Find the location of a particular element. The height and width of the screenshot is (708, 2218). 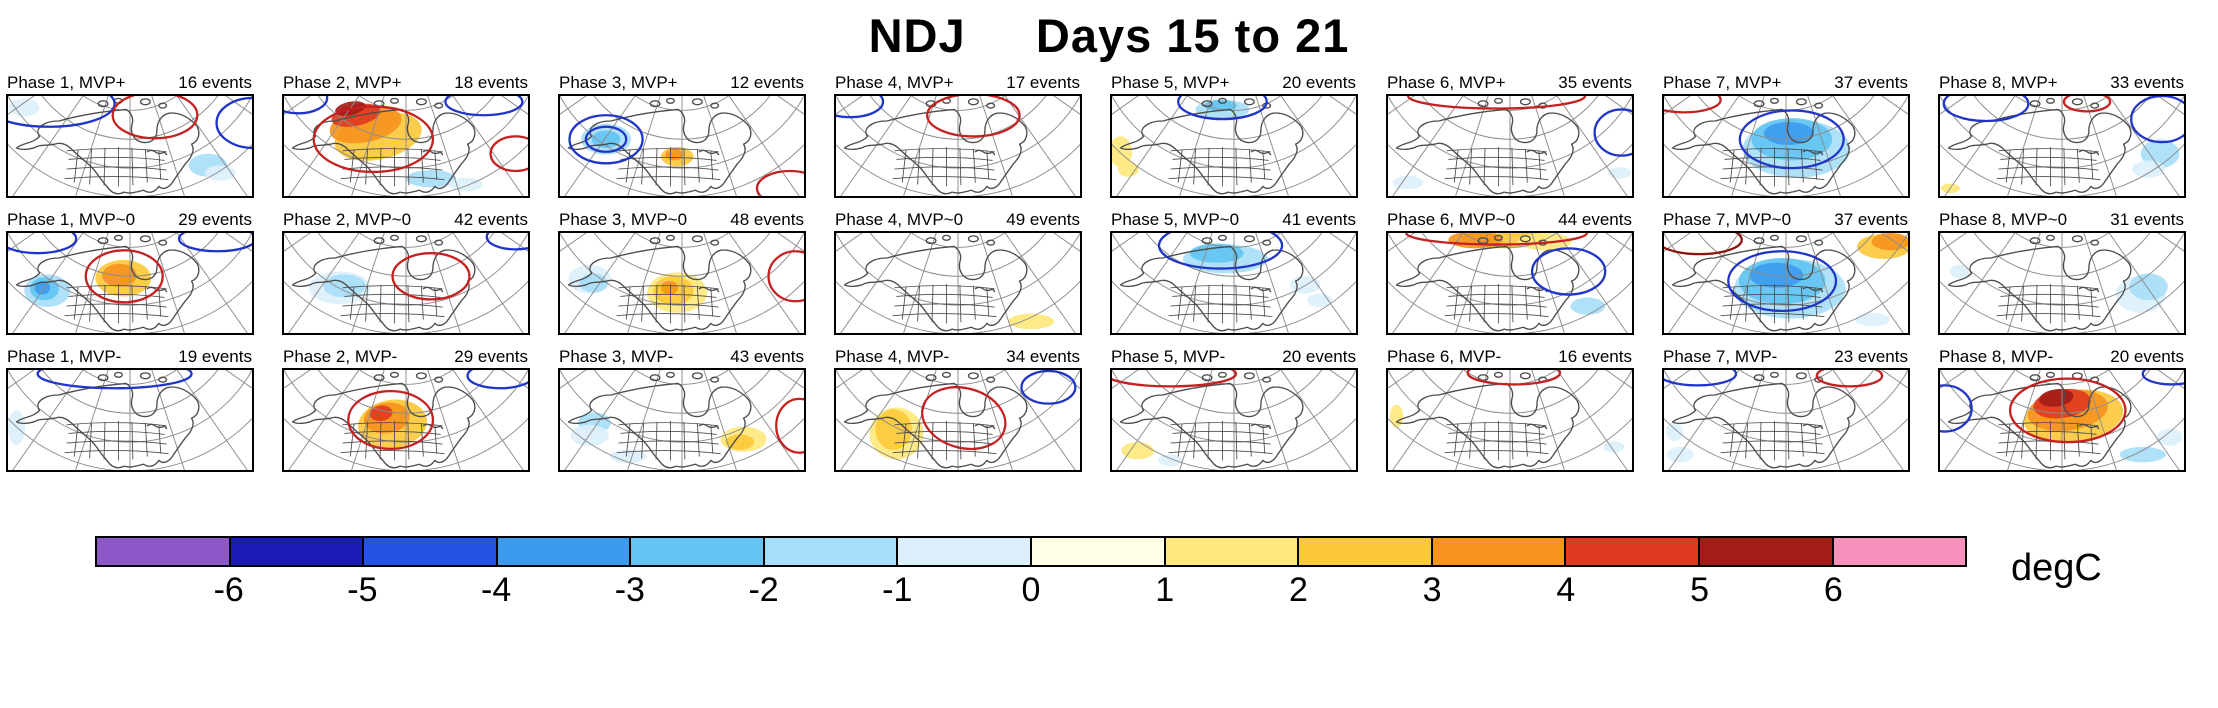

panel-header: Phase 3, MVP~0 48 events is located at coordinates (682, 220).